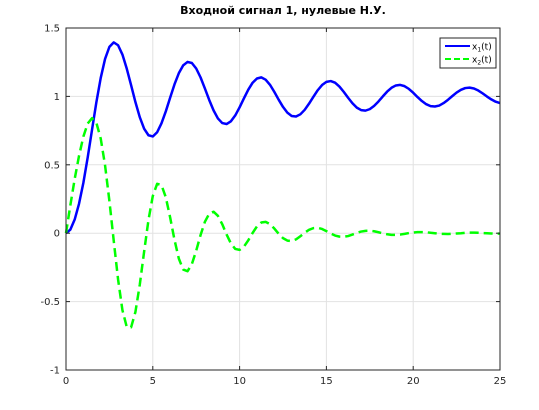  What do you see at coordinates (55, 371) in the screenshot?
I see `y-tick-label: -1` at bounding box center [55, 371].